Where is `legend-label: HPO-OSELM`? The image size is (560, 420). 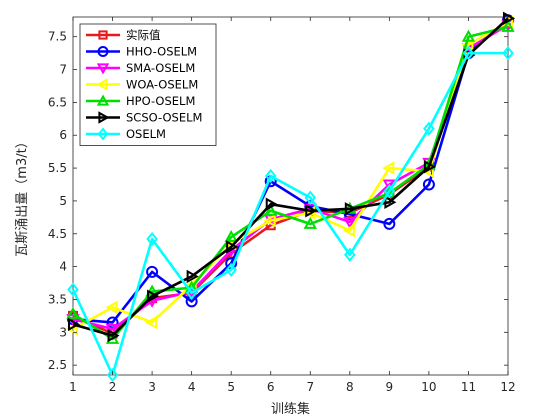
legend-label: HPO-OSELM is located at coordinates (160, 101).